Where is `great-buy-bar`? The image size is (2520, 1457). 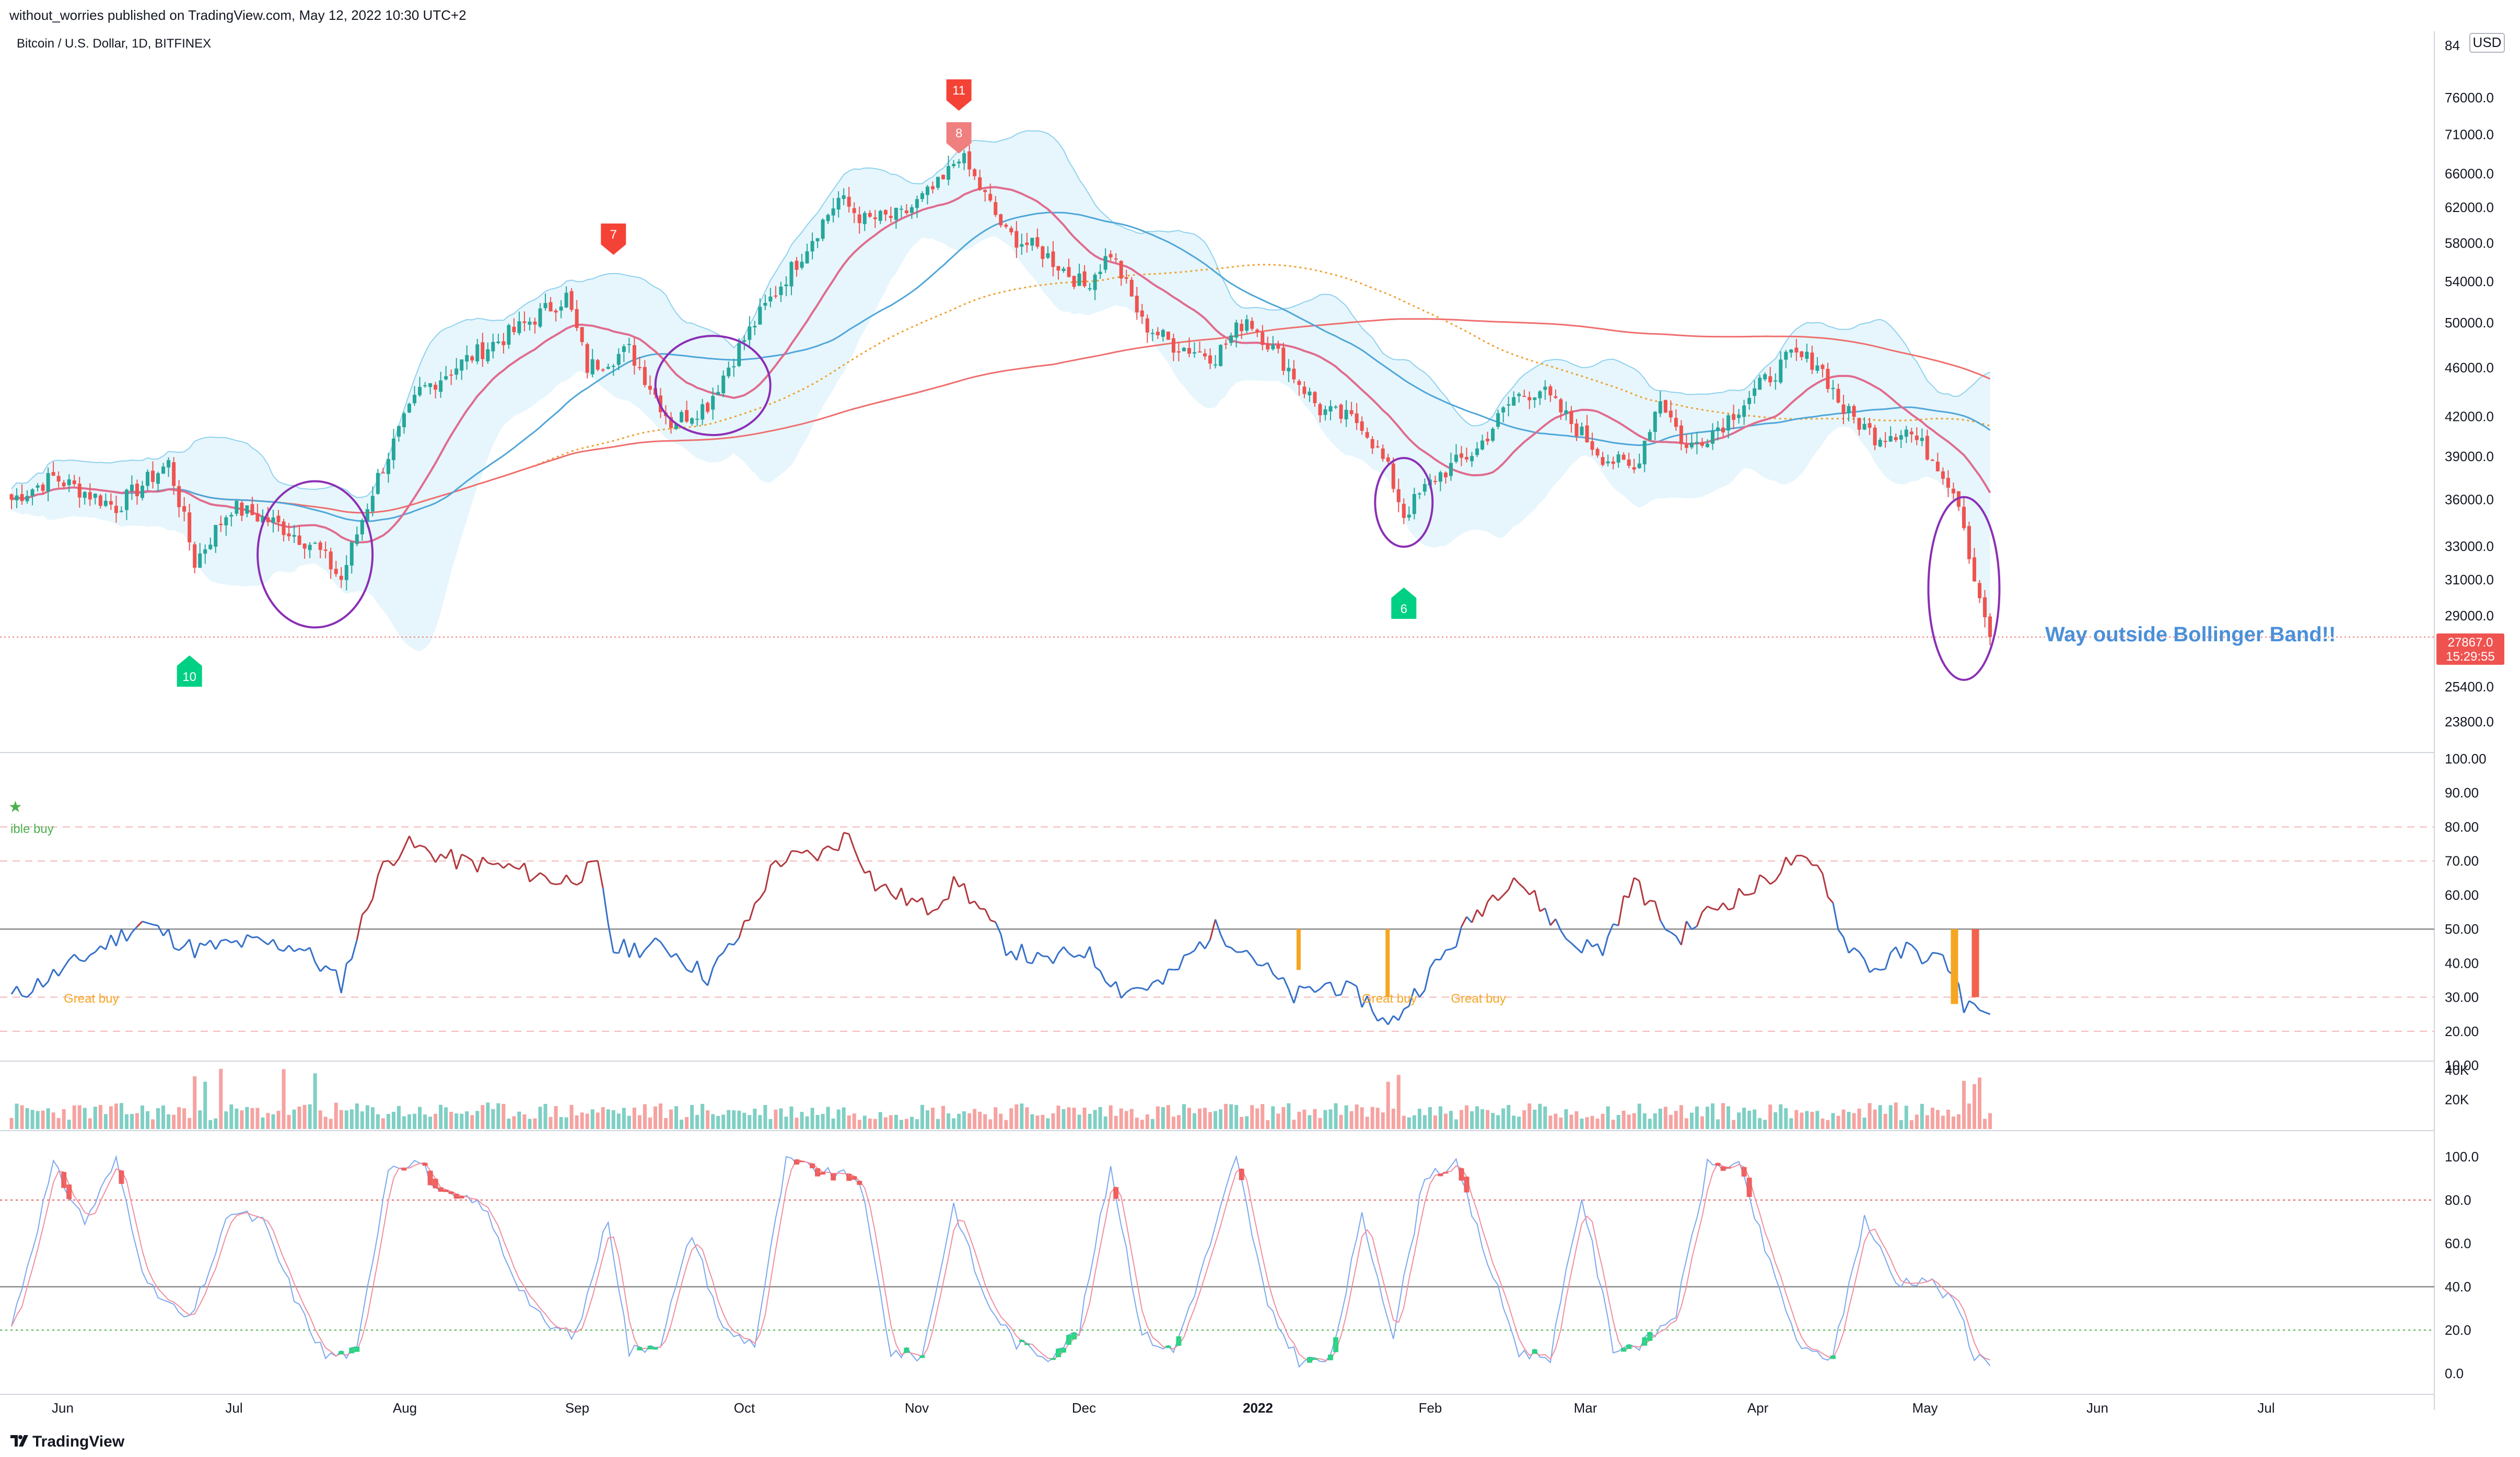
great-buy-bar is located at coordinates (1387, 963).